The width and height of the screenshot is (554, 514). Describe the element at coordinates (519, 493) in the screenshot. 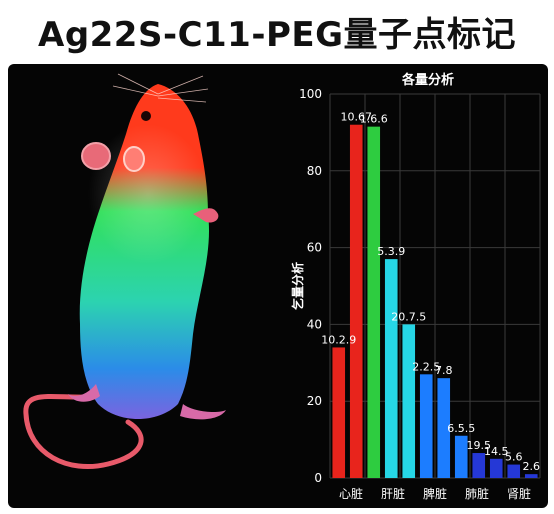

I see `x-category-label: 肾脏` at that location.